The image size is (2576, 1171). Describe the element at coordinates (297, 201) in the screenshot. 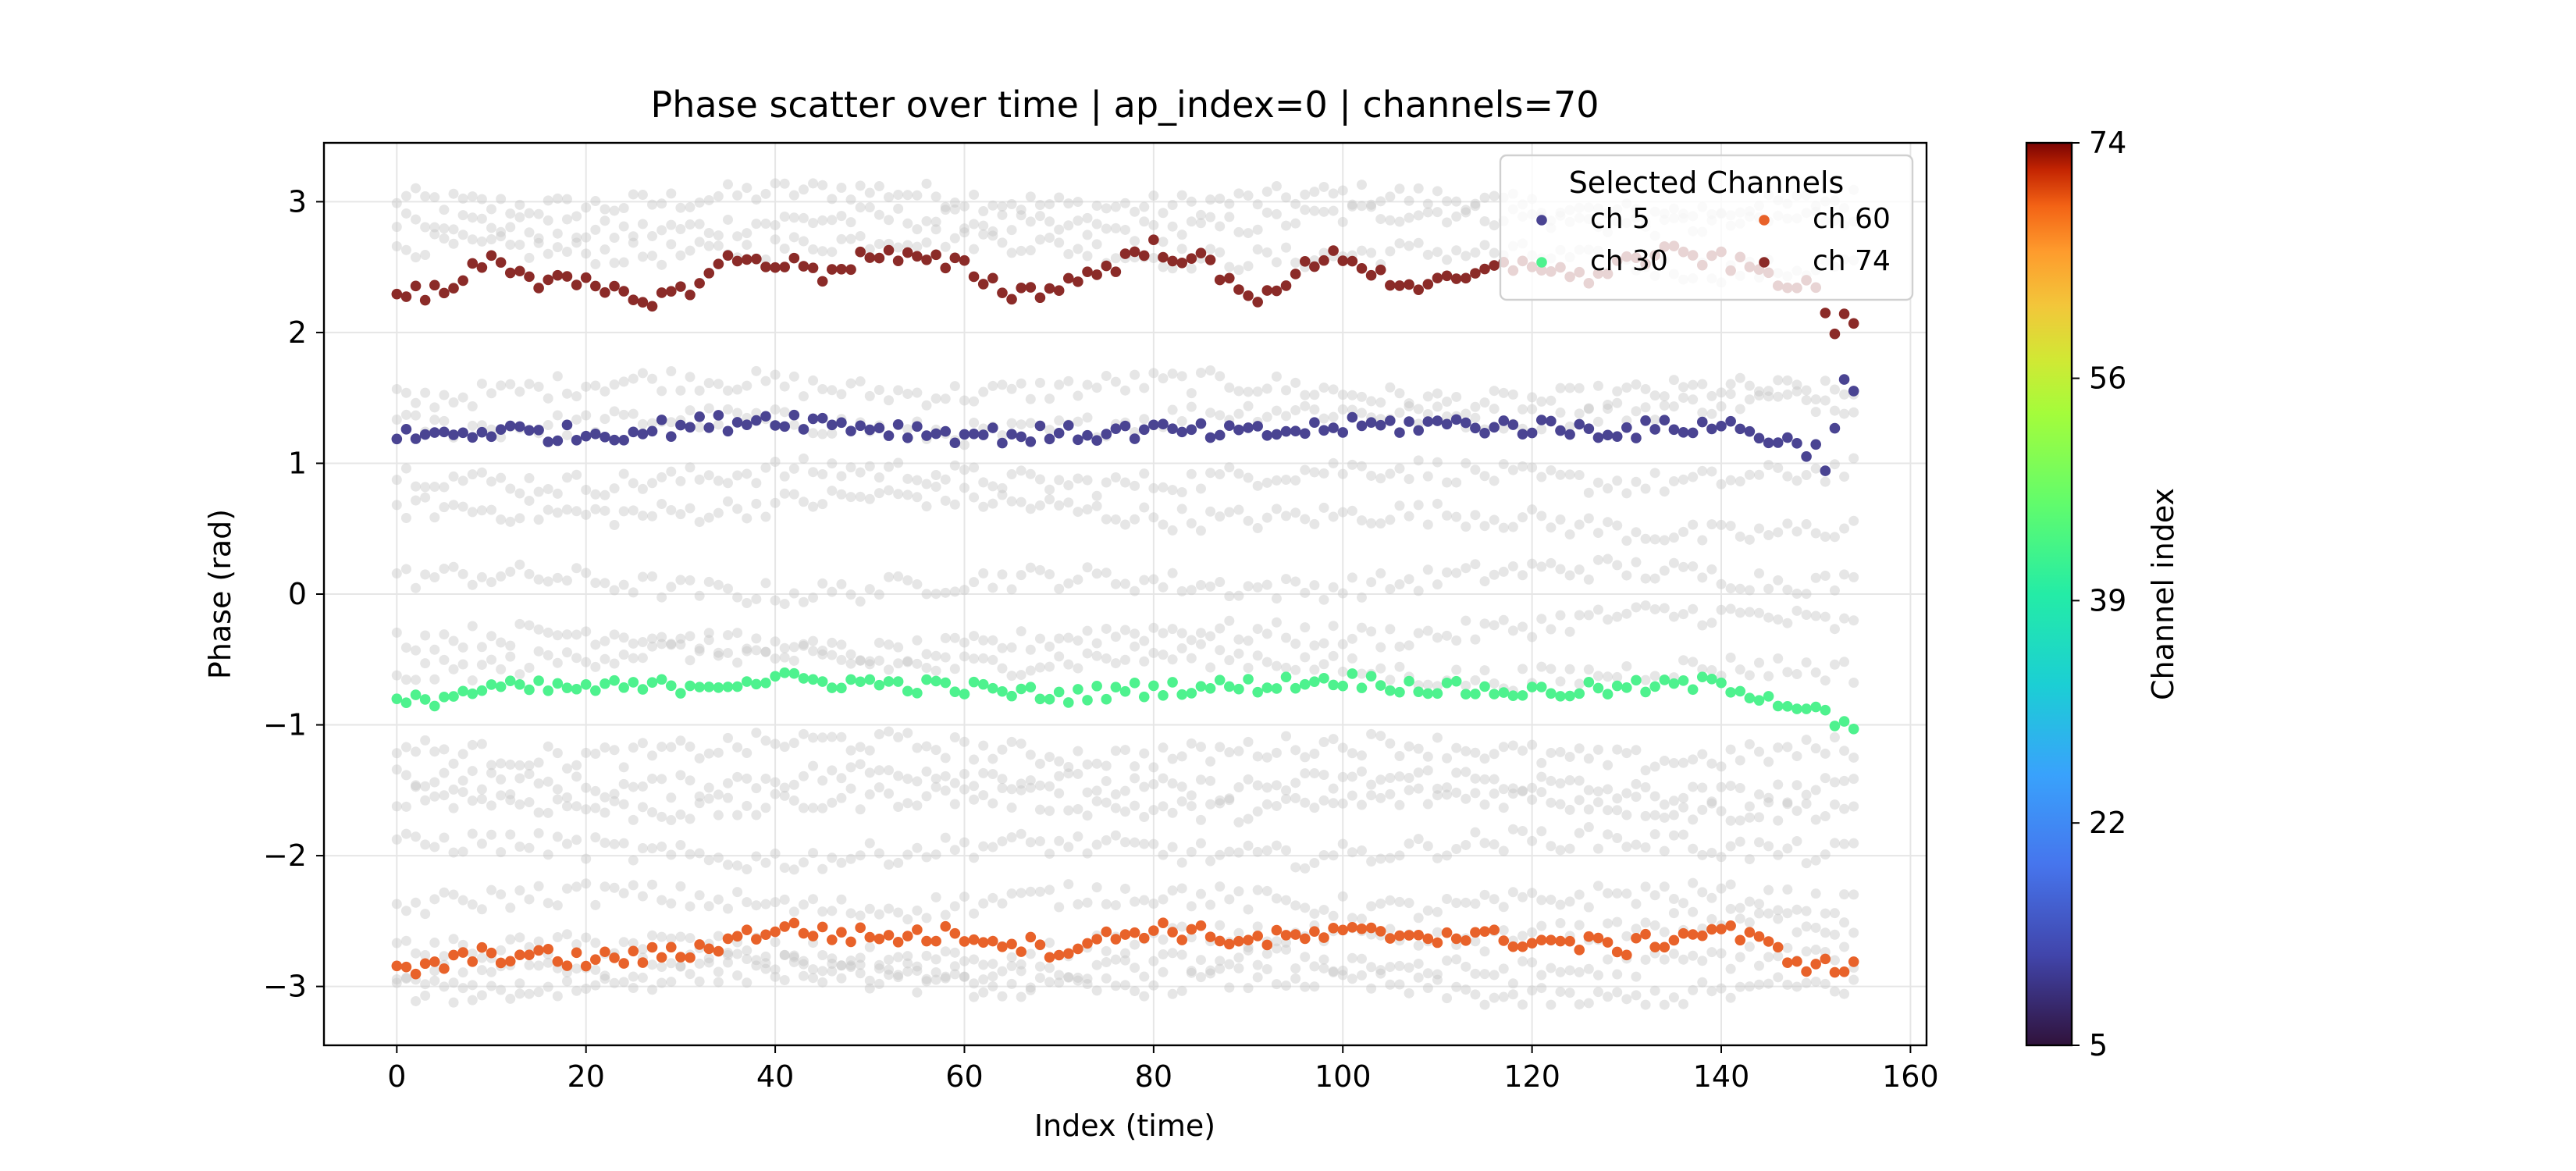

I see `y-tick-label: 3` at that location.